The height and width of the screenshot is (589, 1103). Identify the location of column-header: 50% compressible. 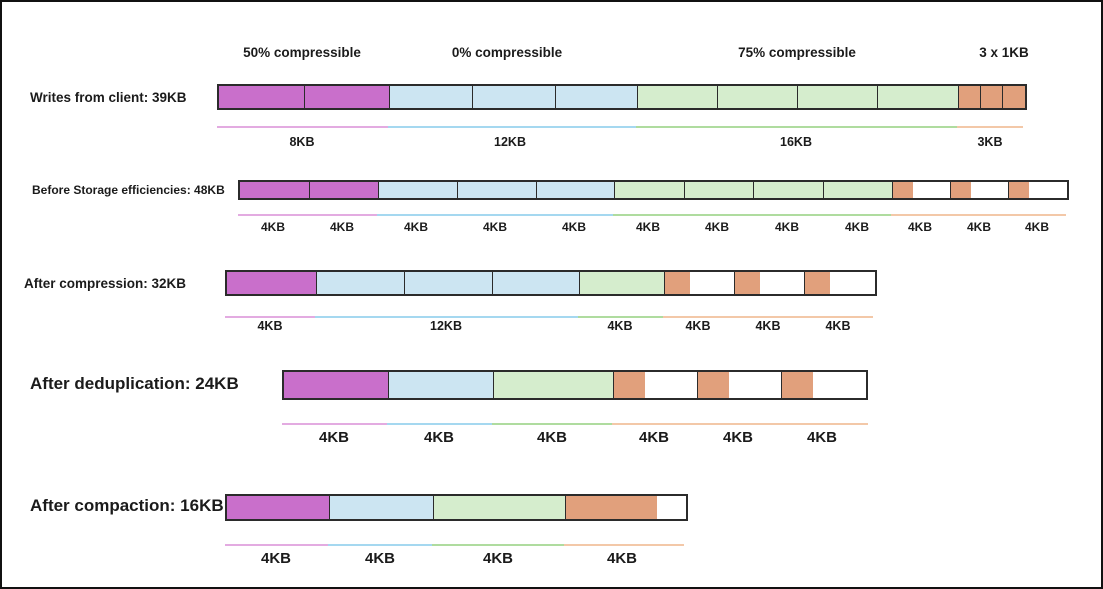
(302, 52).